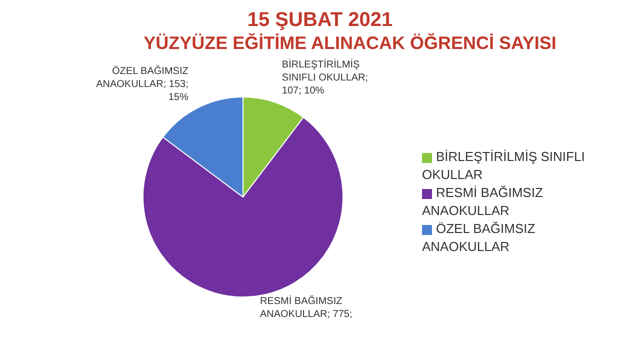  I want to click on legend-label: ÖZEL BAĞIMSIZ ANAOKULLAR, so click(479, 237).